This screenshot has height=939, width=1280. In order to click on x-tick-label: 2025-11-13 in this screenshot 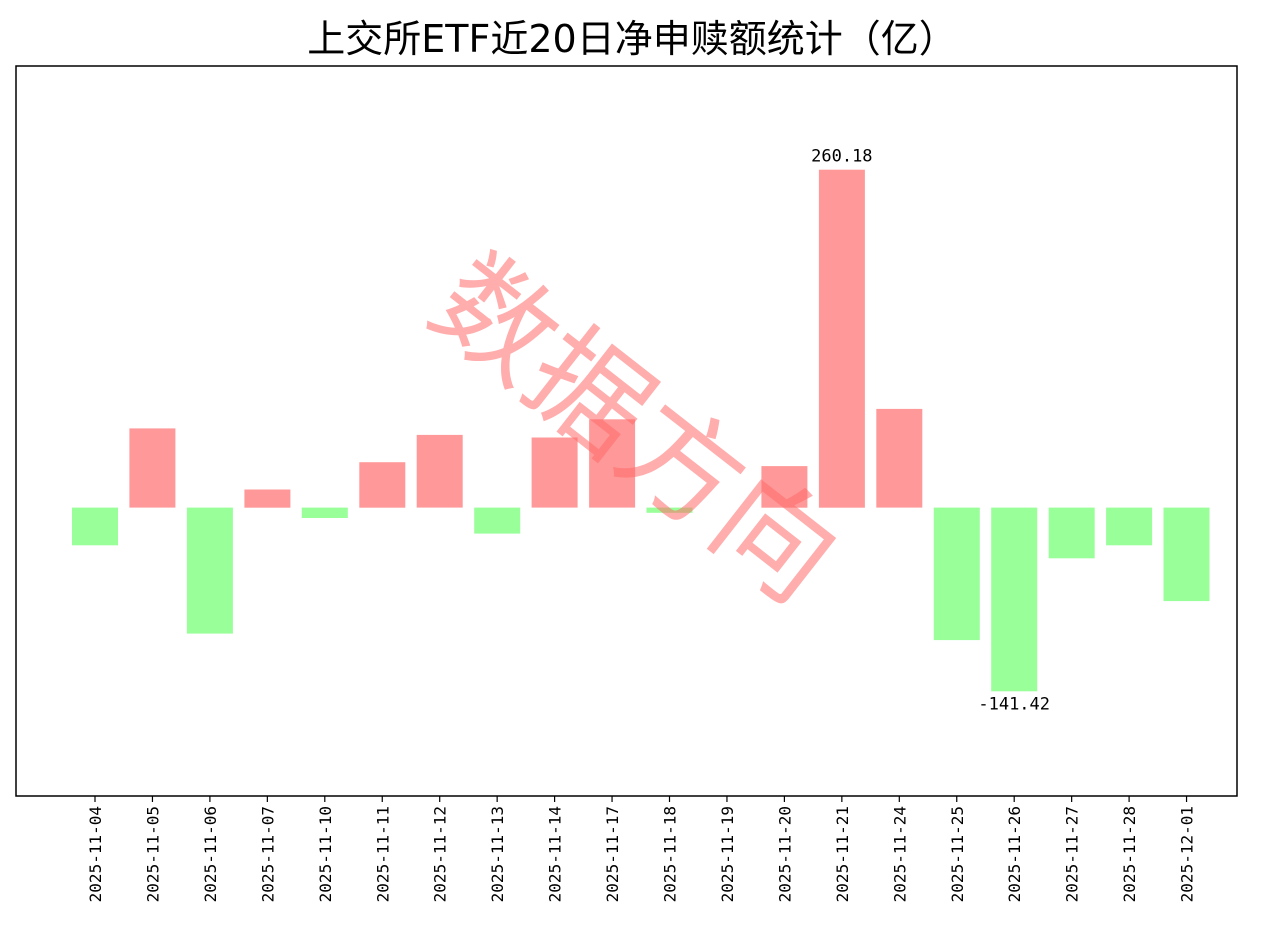, I will do `click(497, 854)`.